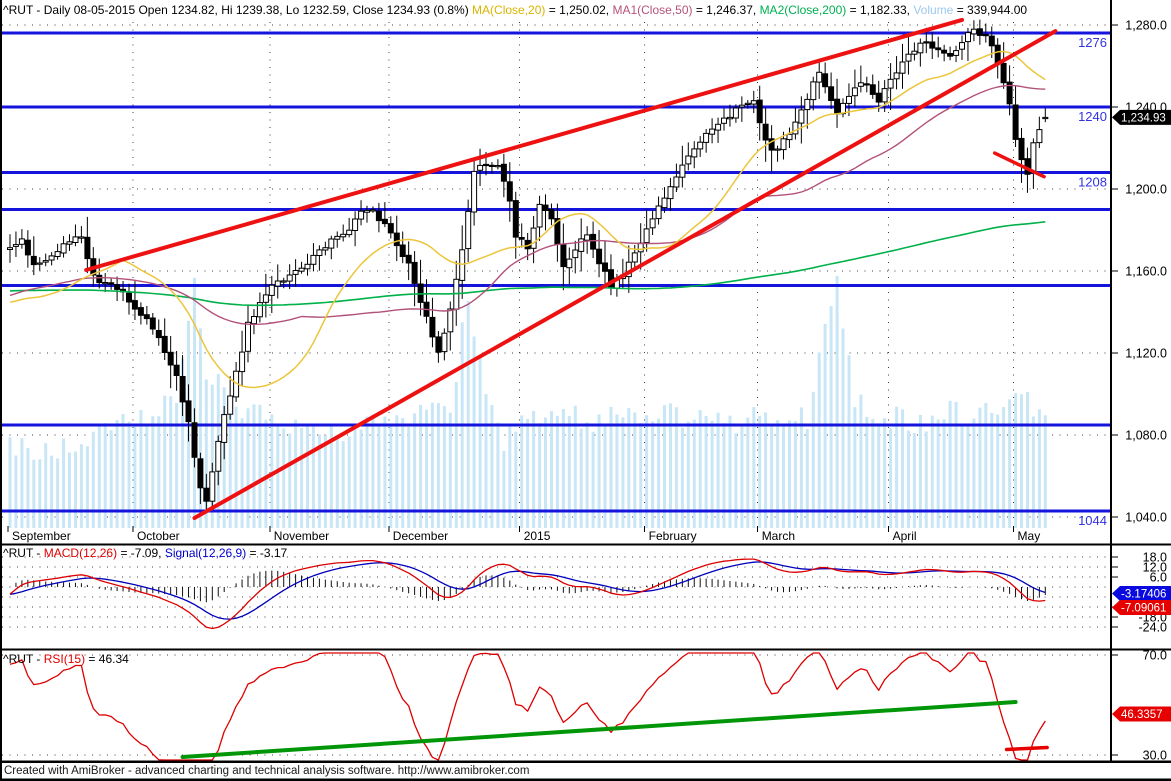 The width and height of the screenshot is (1171, 781). I want to click on level-label: 1208, so click(1092, 182).